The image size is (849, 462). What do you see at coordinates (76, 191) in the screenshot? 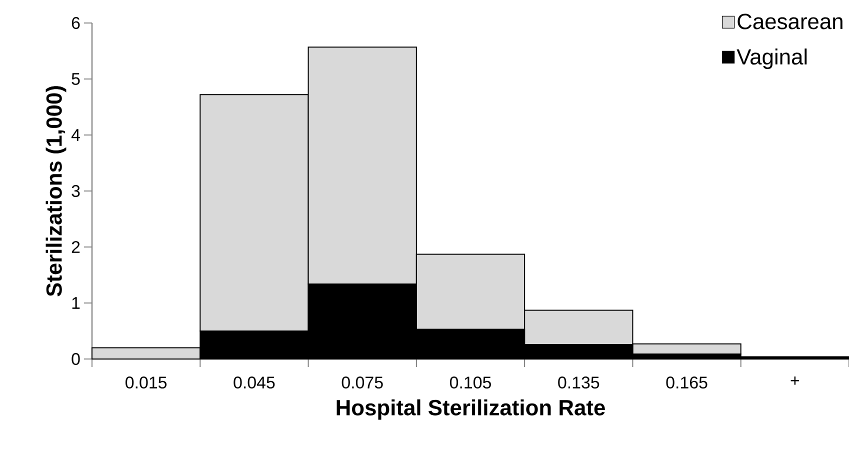
I see `y-tick-label: 3` at bounding box center [76, 191].